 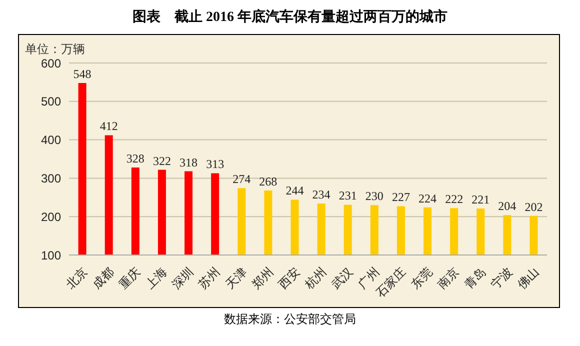 I want to click on y-tick-label: 100, so click(x=51, y=255).